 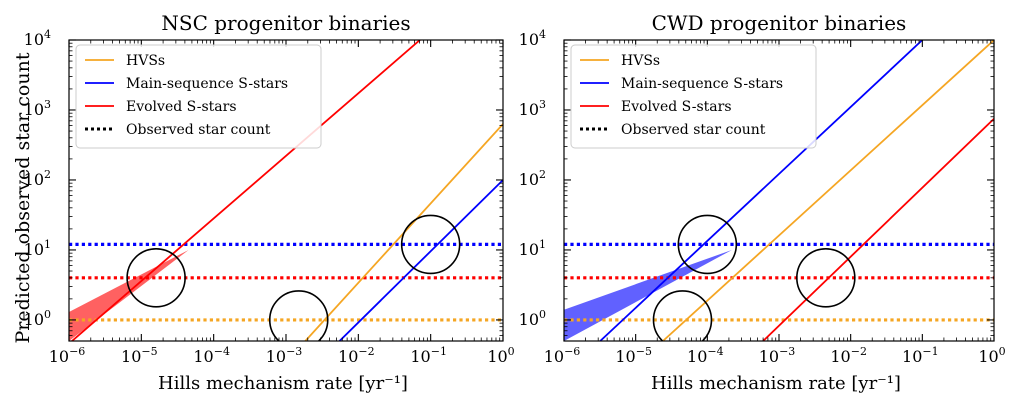 I want to click on chart-title: CWD progenitor binaries, so click(x=779, y=23).